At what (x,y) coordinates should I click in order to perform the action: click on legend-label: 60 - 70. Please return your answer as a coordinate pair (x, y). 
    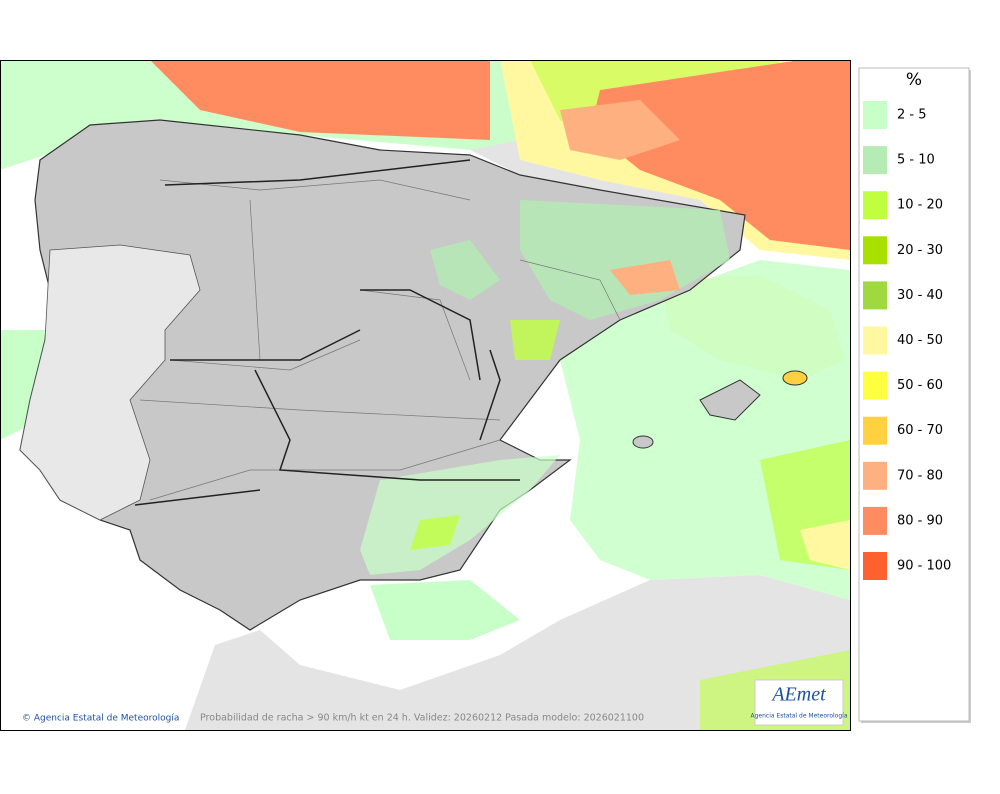
    Looking at the image, I should click on (920, 430).